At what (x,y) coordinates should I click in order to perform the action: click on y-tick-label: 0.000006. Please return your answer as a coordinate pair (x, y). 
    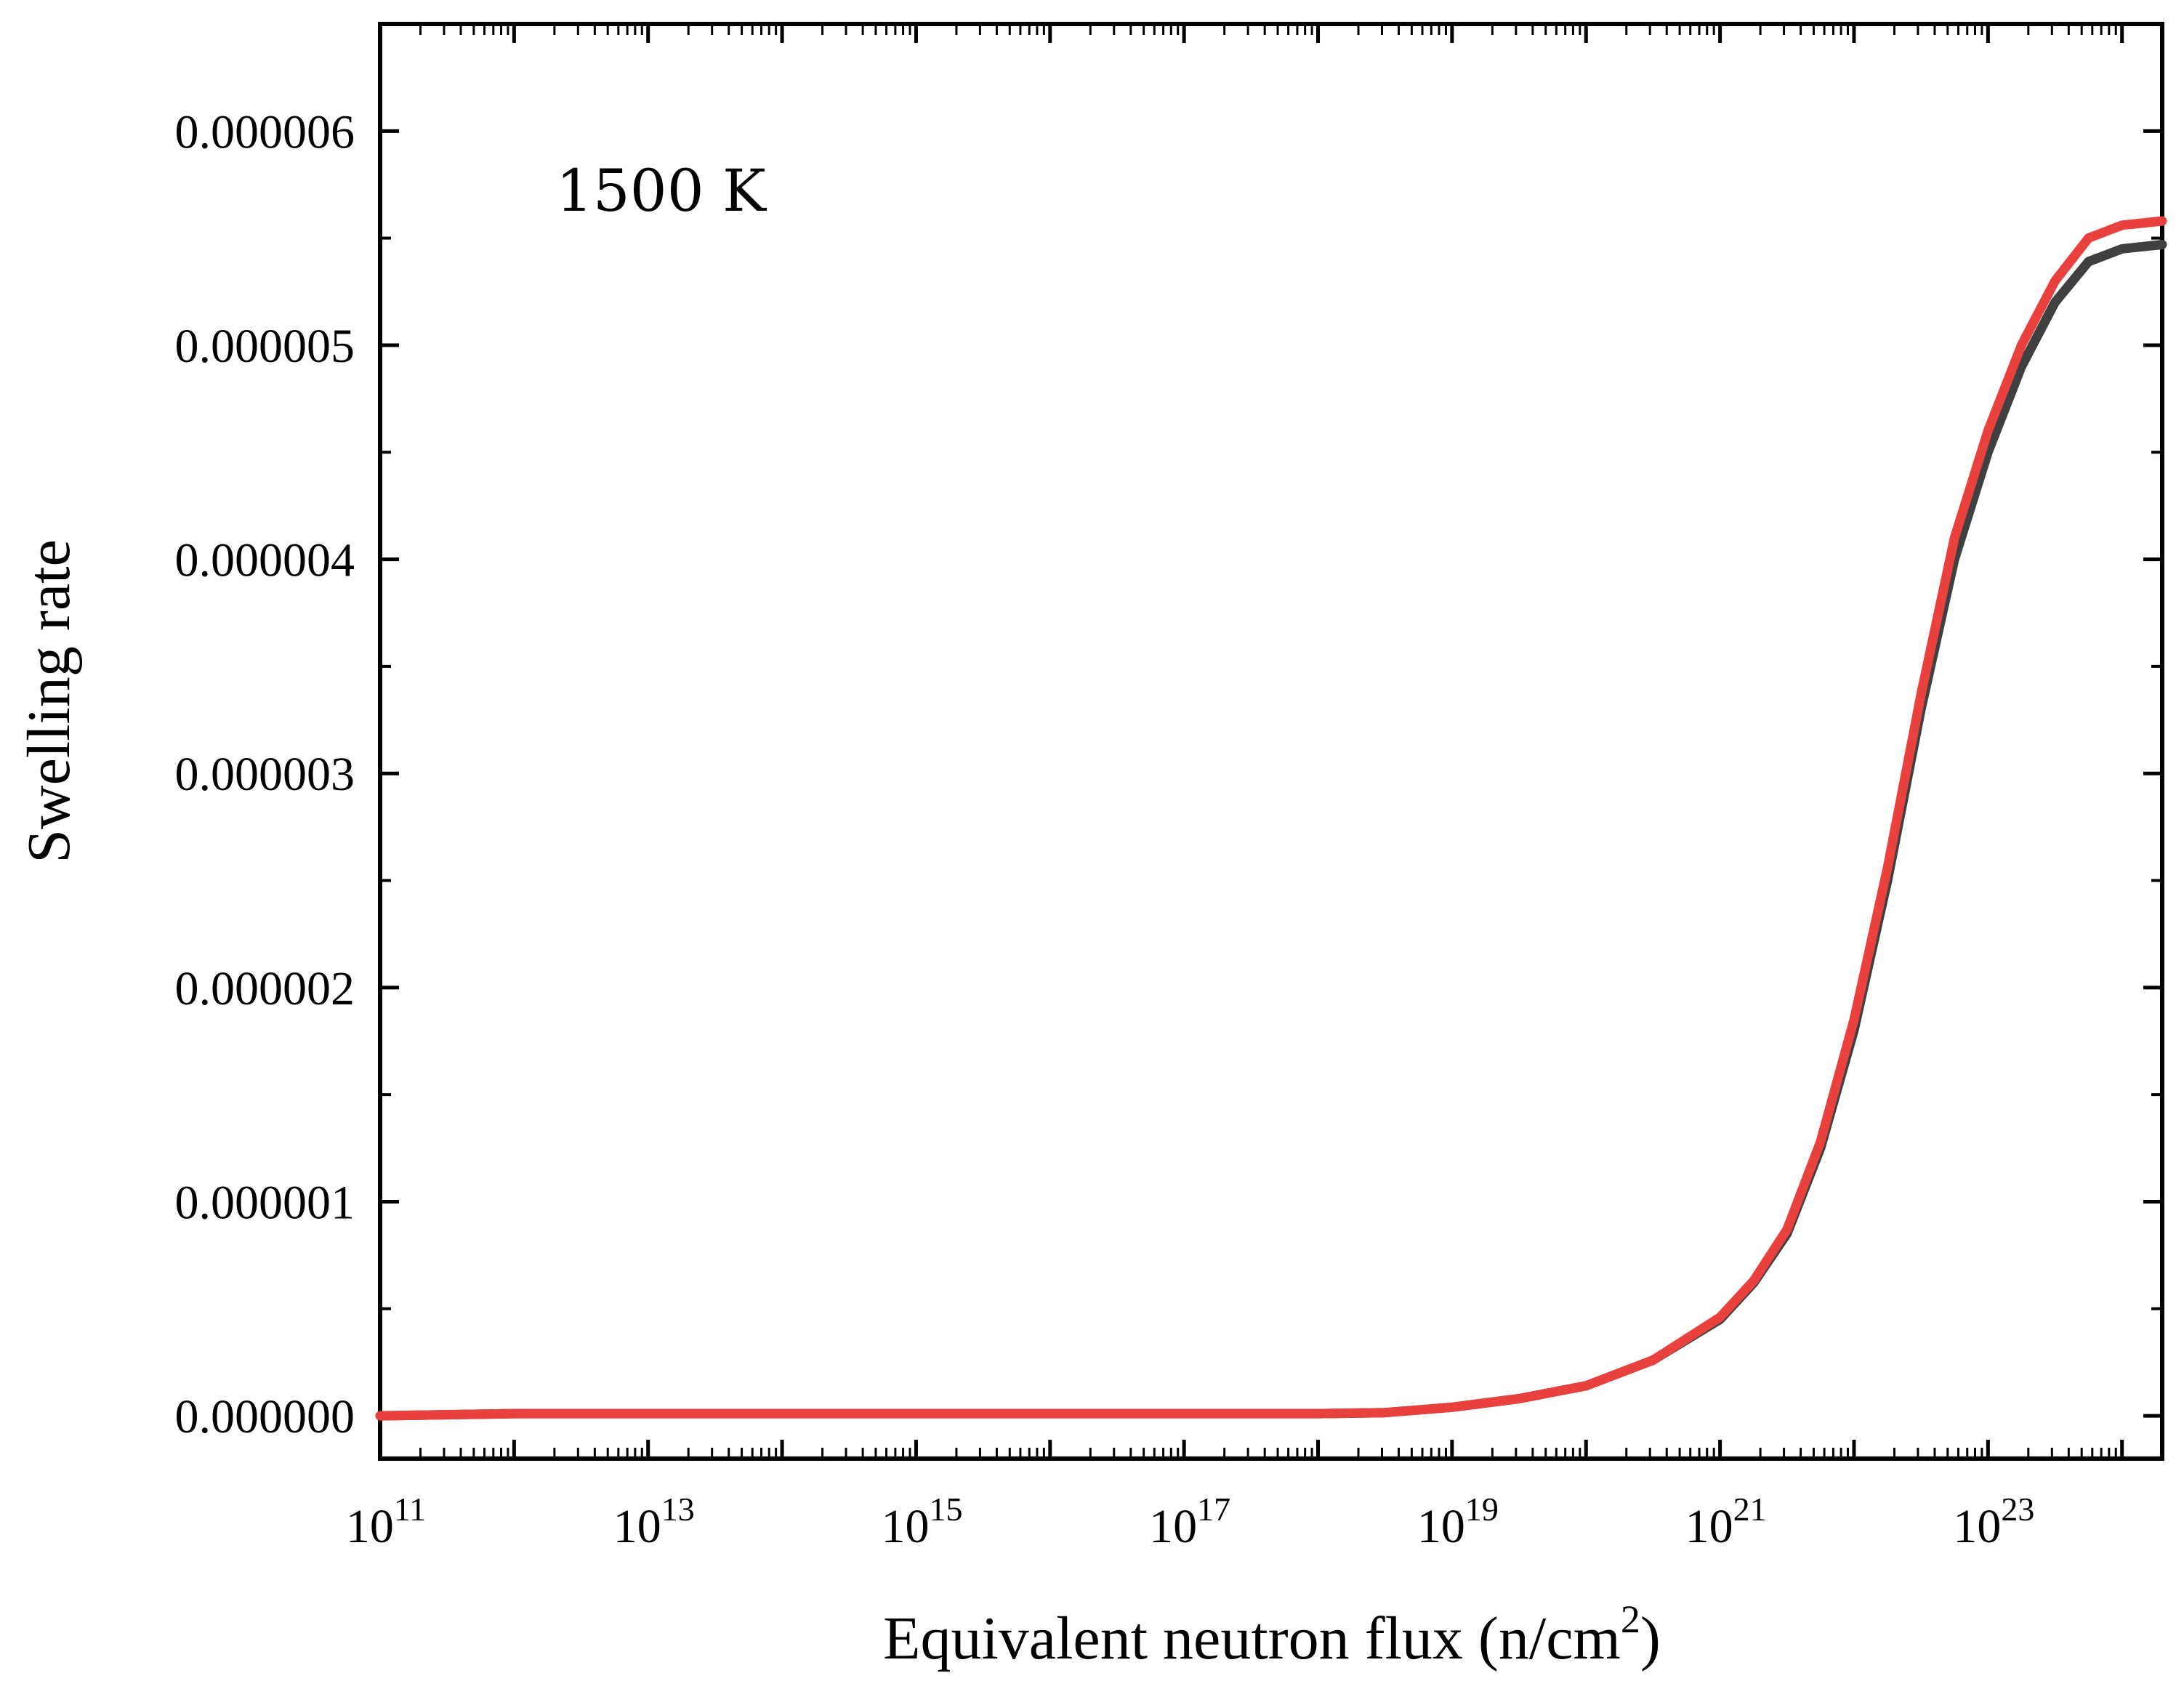
    Looking at the image, I should click on (265, 131).